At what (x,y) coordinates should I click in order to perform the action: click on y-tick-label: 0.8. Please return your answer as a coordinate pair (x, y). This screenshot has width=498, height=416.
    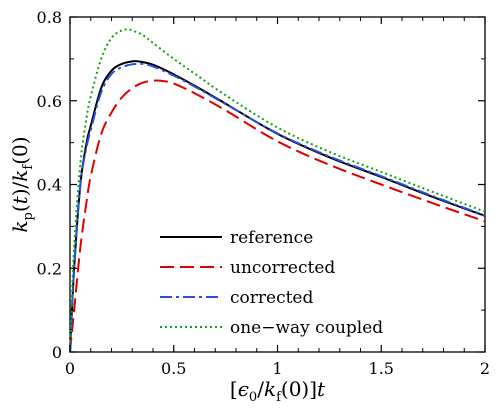
    Looking at the image, I should click on (49, 17).